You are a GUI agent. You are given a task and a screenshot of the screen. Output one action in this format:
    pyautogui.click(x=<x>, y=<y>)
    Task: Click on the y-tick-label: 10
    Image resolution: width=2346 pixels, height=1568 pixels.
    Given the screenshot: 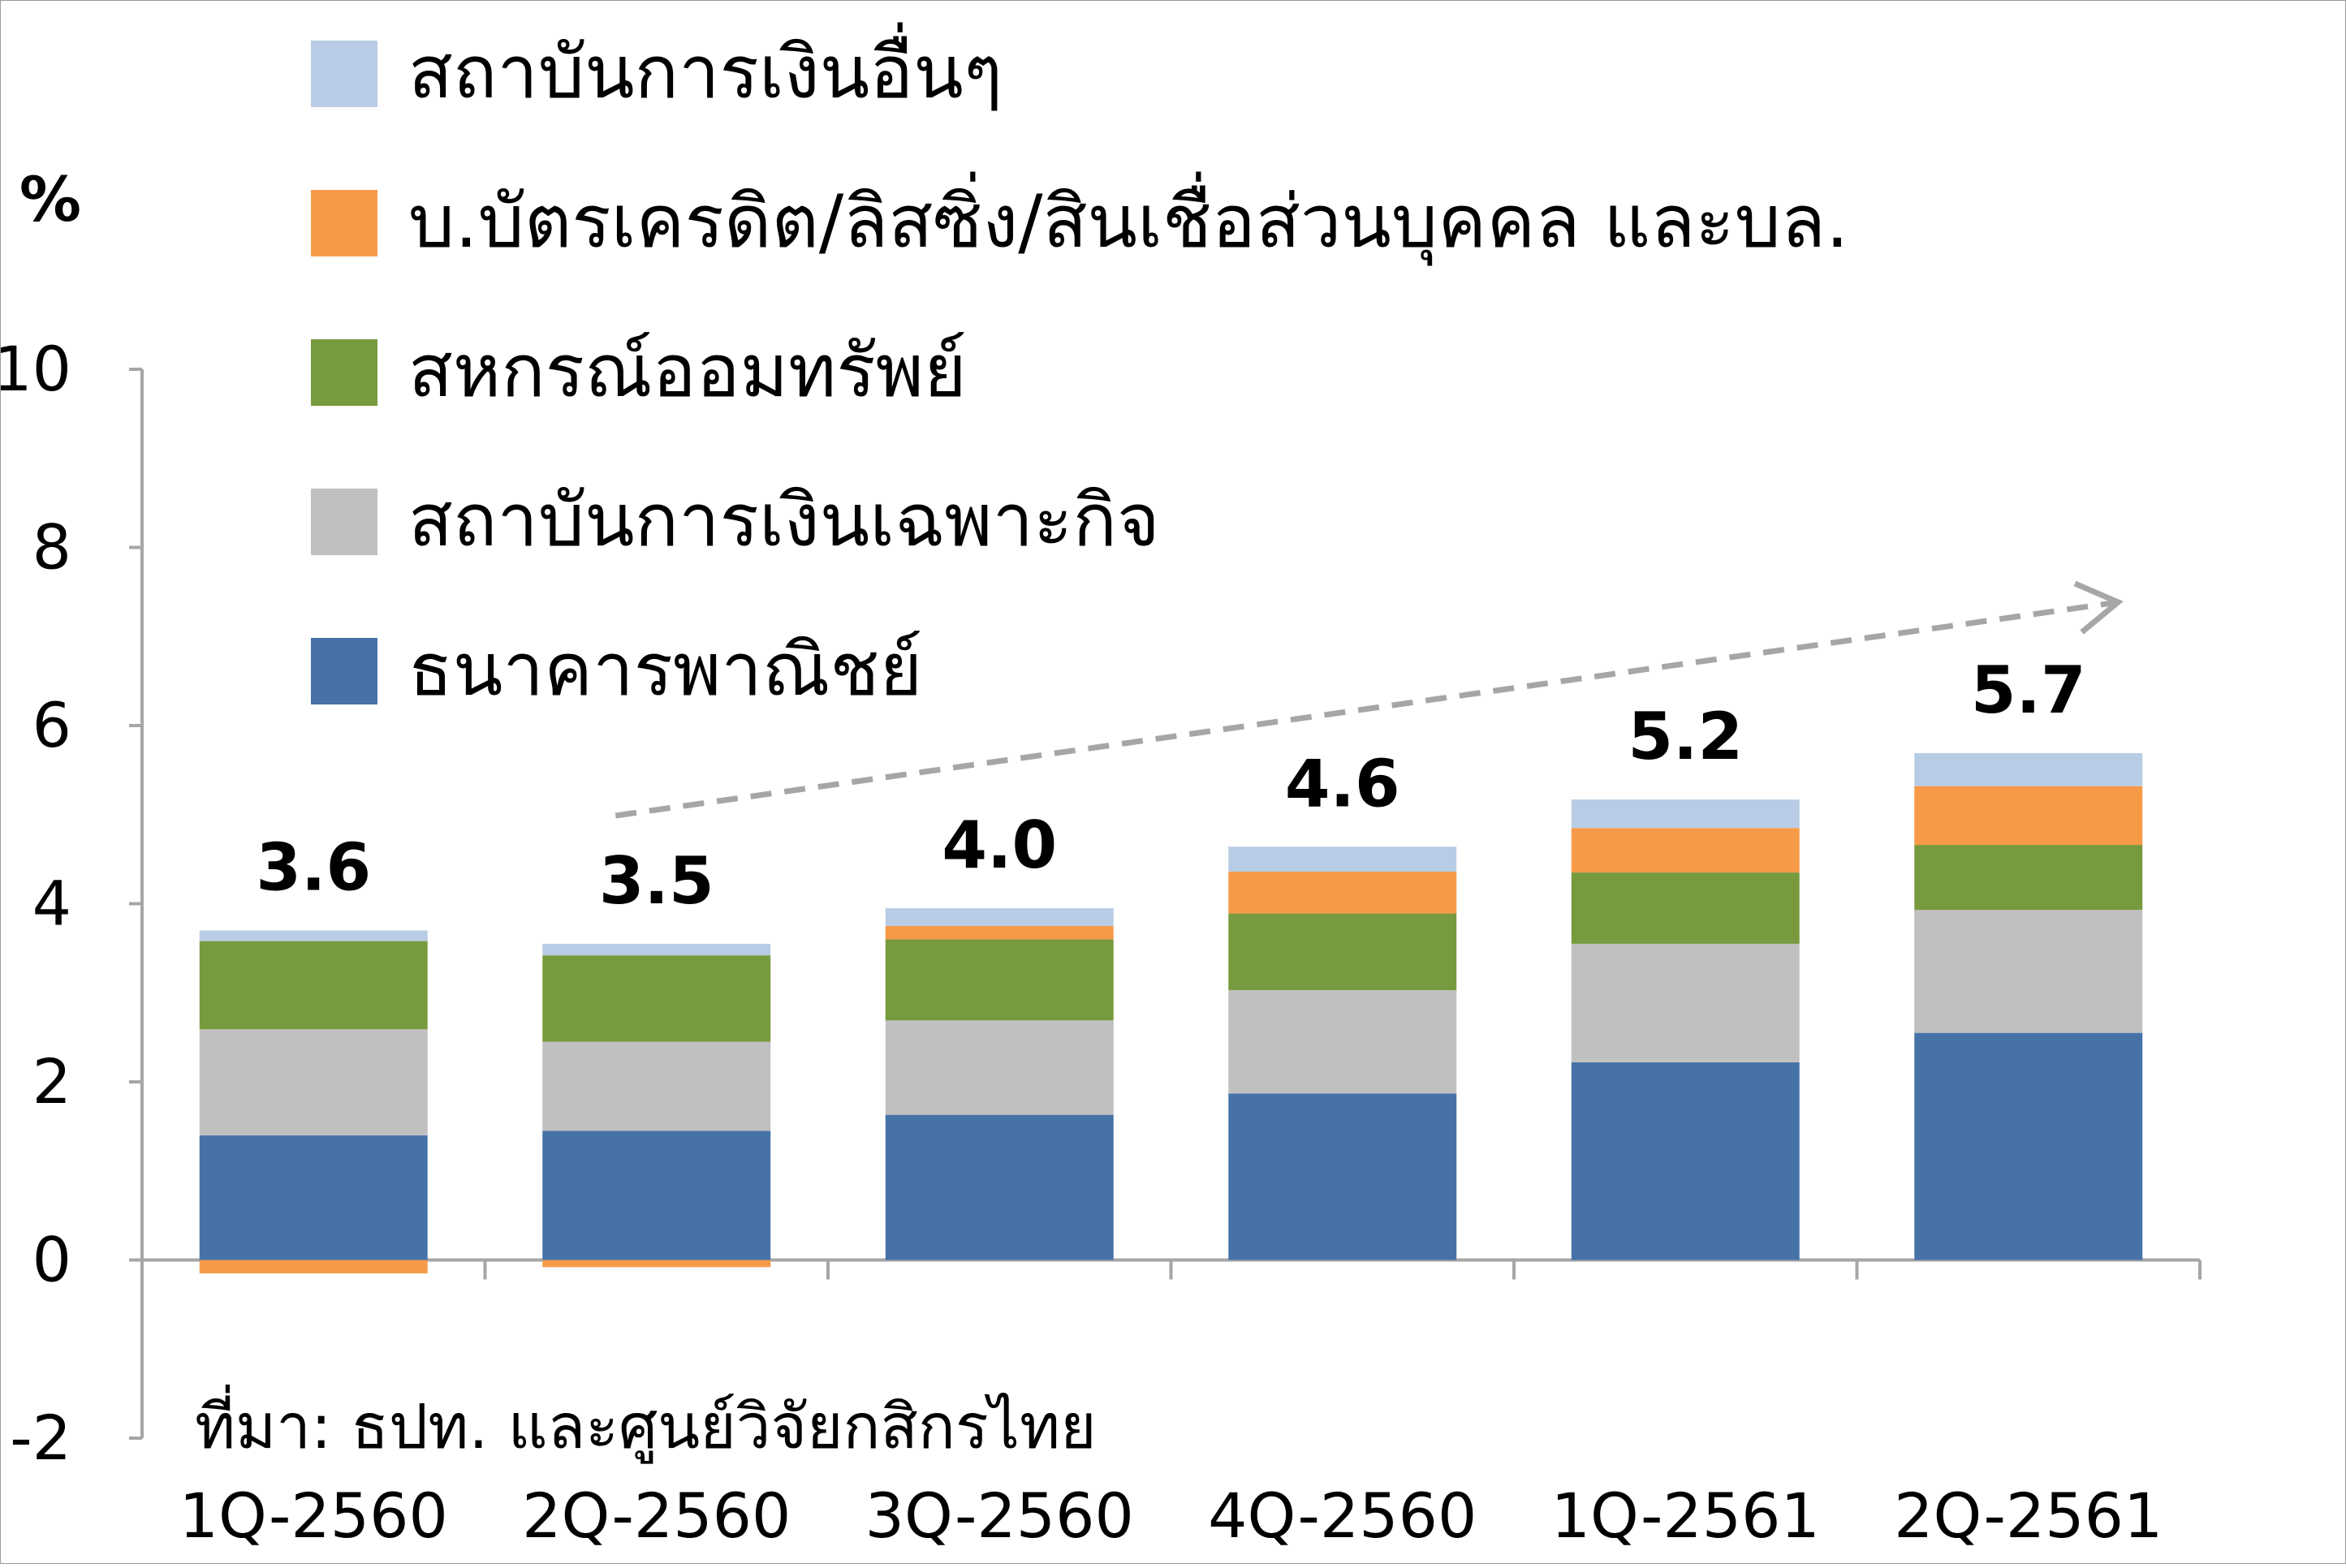 What is the action you would take?
    pyautogui.click(x=35, y=369)
    